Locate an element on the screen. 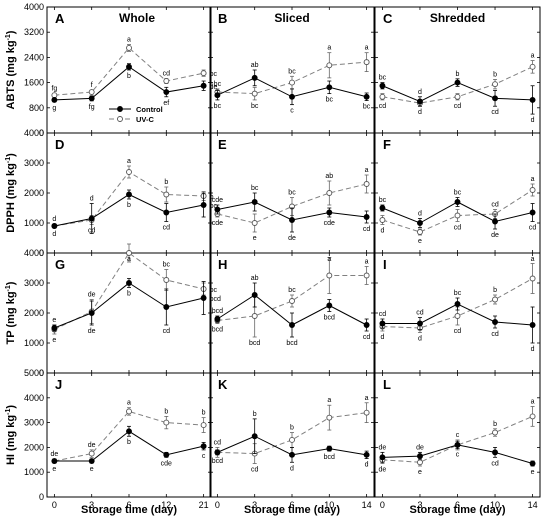 The image size is (550, 520). x-tick-label: 3 is located at coordinates (254, 505).